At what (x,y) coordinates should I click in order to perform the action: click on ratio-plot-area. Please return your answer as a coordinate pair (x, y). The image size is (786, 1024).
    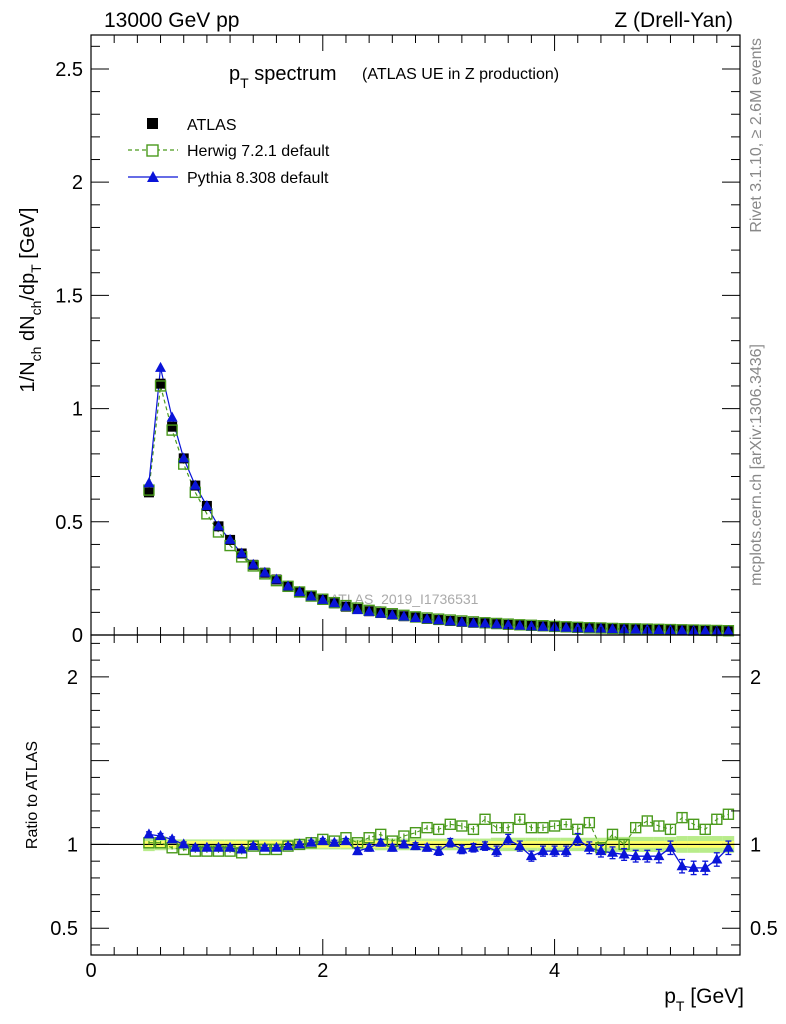
    Looking at the image, I should click on (415, 842).